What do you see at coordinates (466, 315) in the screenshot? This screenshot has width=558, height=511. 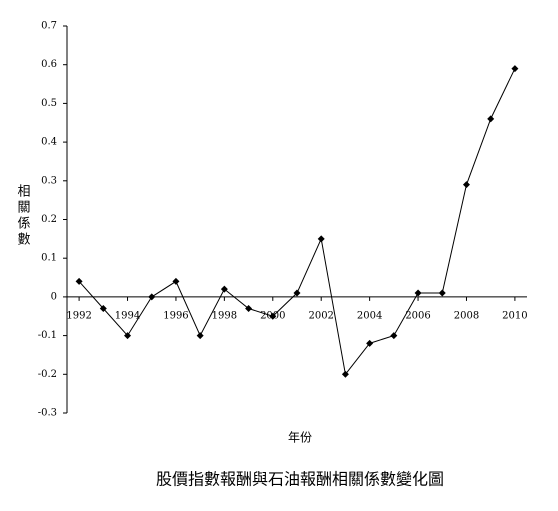 I see `x-tick-label: 2008` at bounding box center [466, 315].